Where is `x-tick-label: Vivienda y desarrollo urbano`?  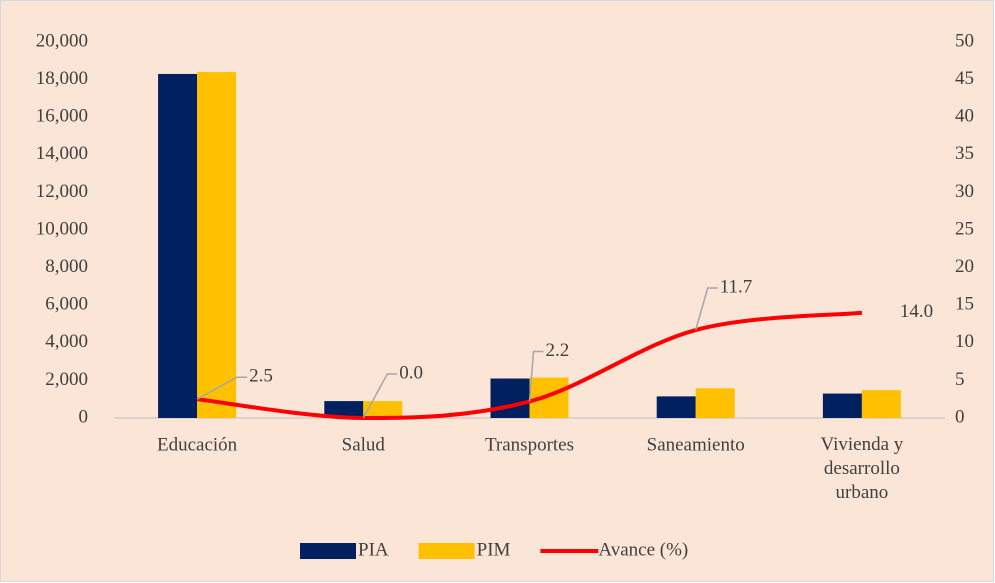 x-tick-label: Vivienda y desarrollo urbano is located at coordinates (862, 468).